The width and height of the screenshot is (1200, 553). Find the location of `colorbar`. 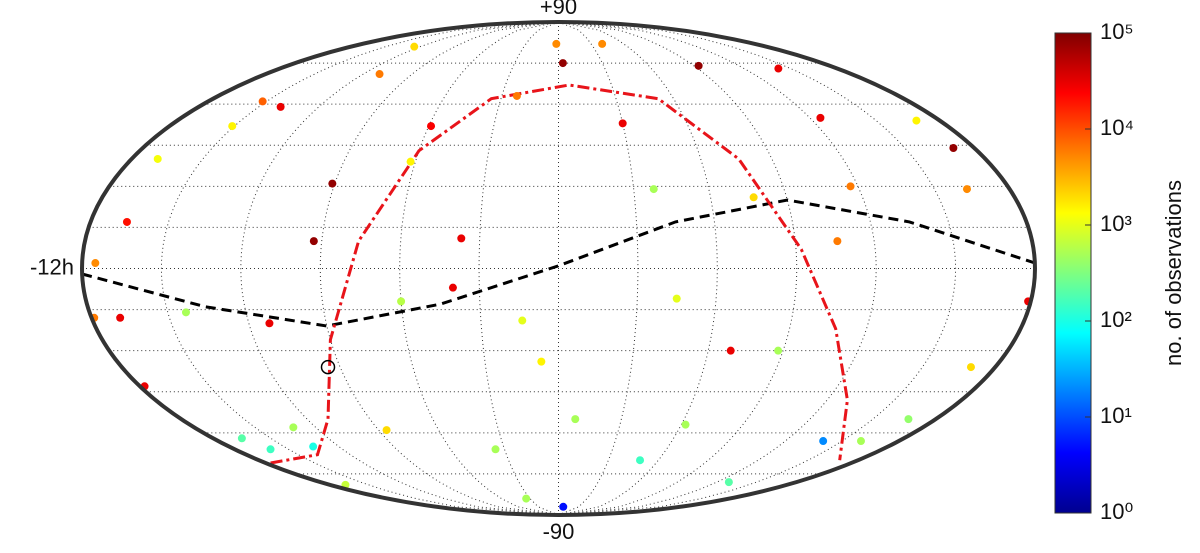

colorbar is located at coordinates (1073, 273).